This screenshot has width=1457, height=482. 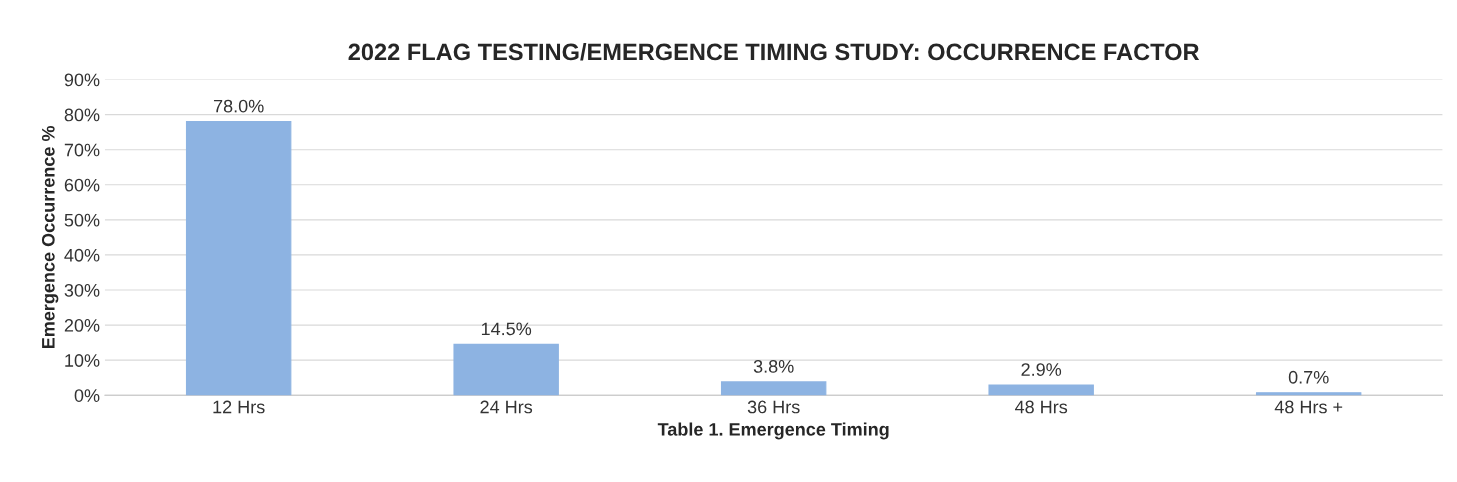 What do you see at coordinates (82, 150) in the screenshot?
I see `y-tick-label: 70%` at bounding box center [82, 150].